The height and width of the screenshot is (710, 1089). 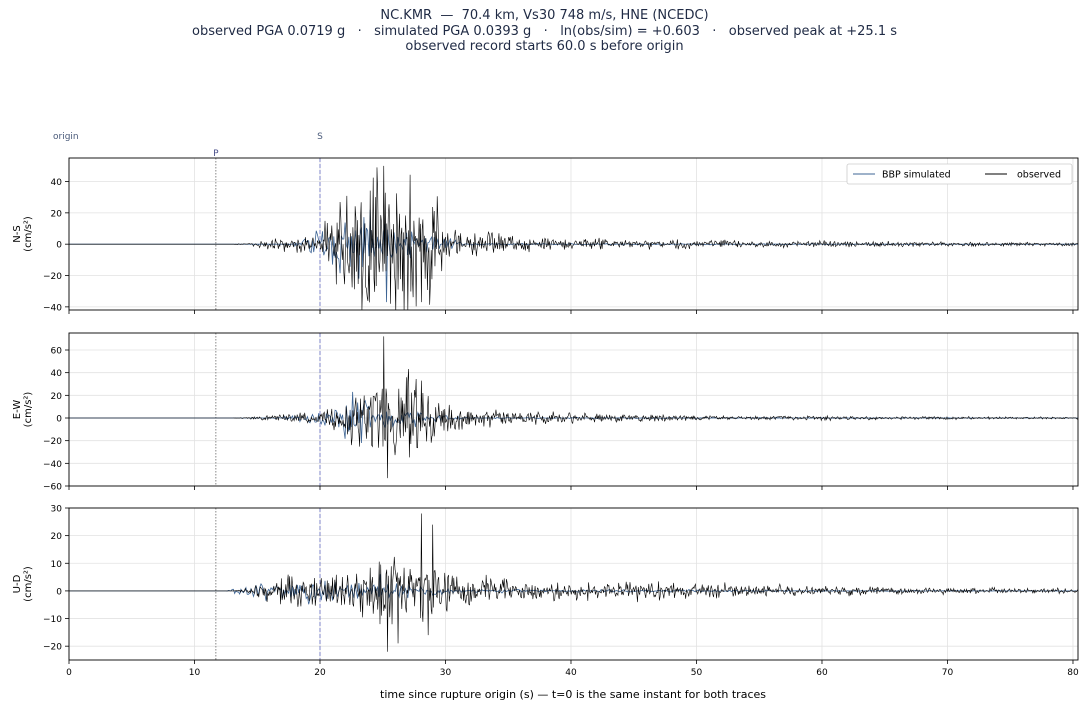 I want to click on y-tick-label: −10, so click(x=52, y=620).